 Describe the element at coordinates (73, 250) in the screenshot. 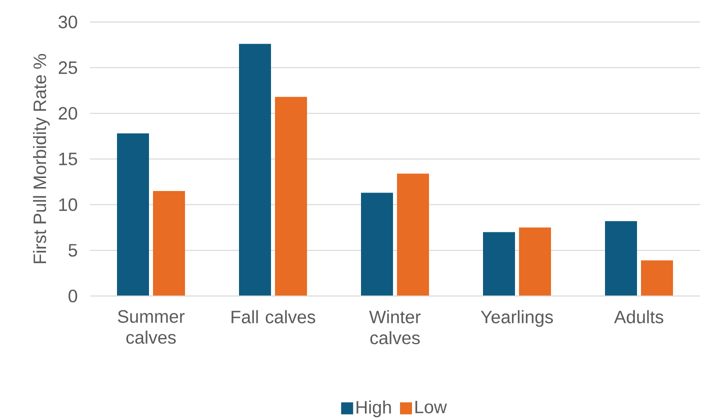

I see `y-tick-label: 5` at that location.